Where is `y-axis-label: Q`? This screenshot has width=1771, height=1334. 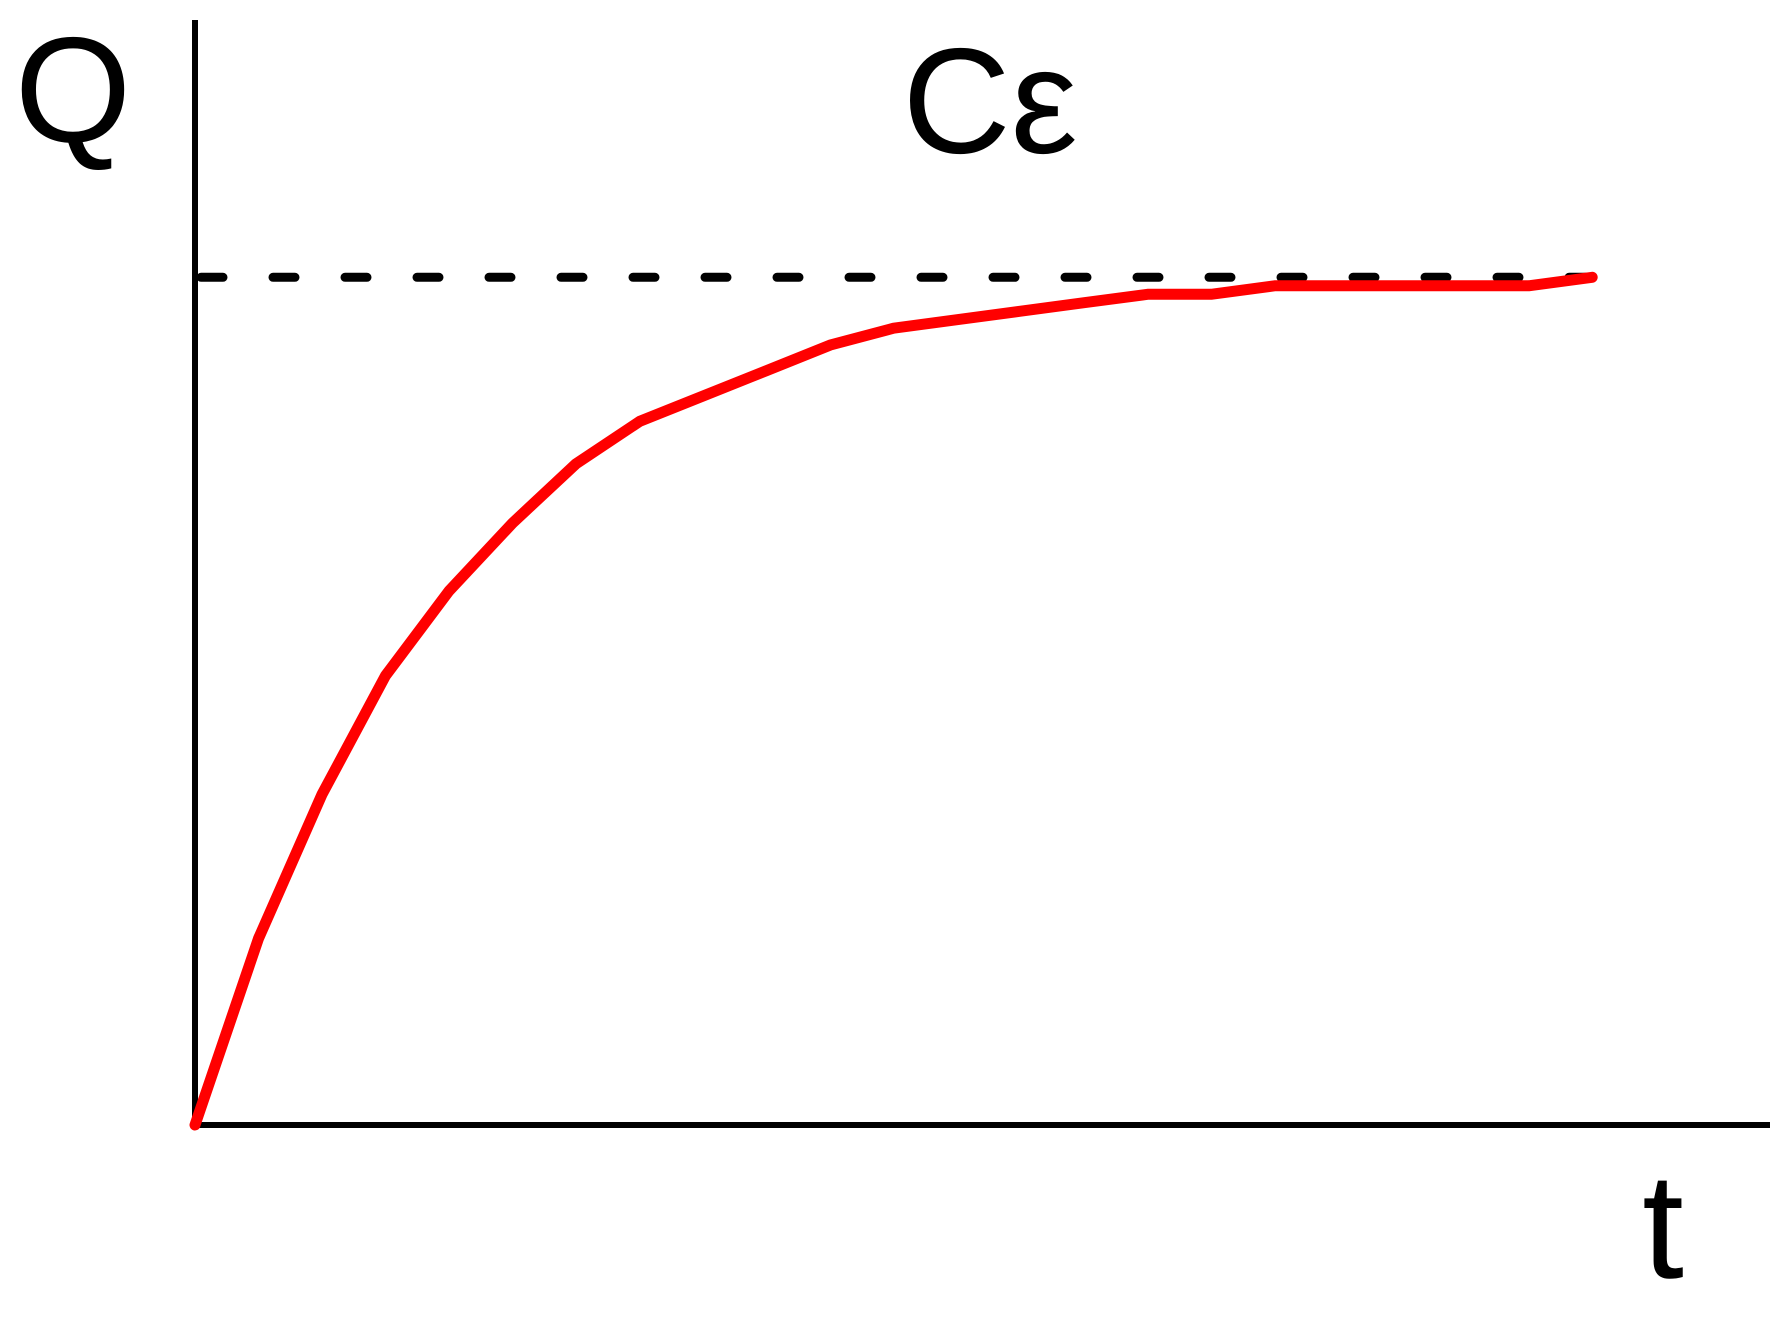
y-axis-label: Q is located at coordinates (73, 90).